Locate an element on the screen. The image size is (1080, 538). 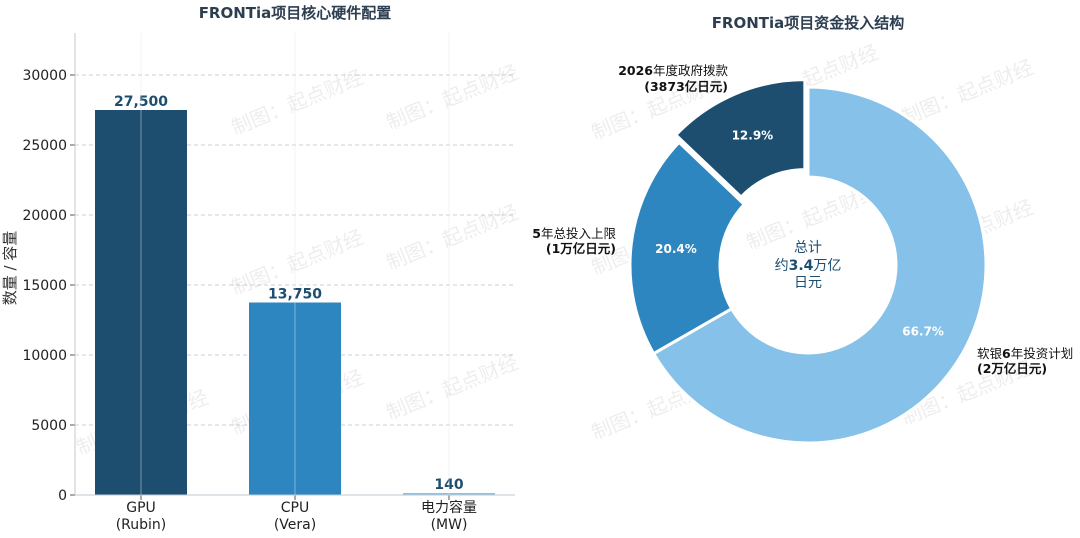
donut-chart-title: FRONTia项目资金投入结构 is located at coordinates (808, 23).